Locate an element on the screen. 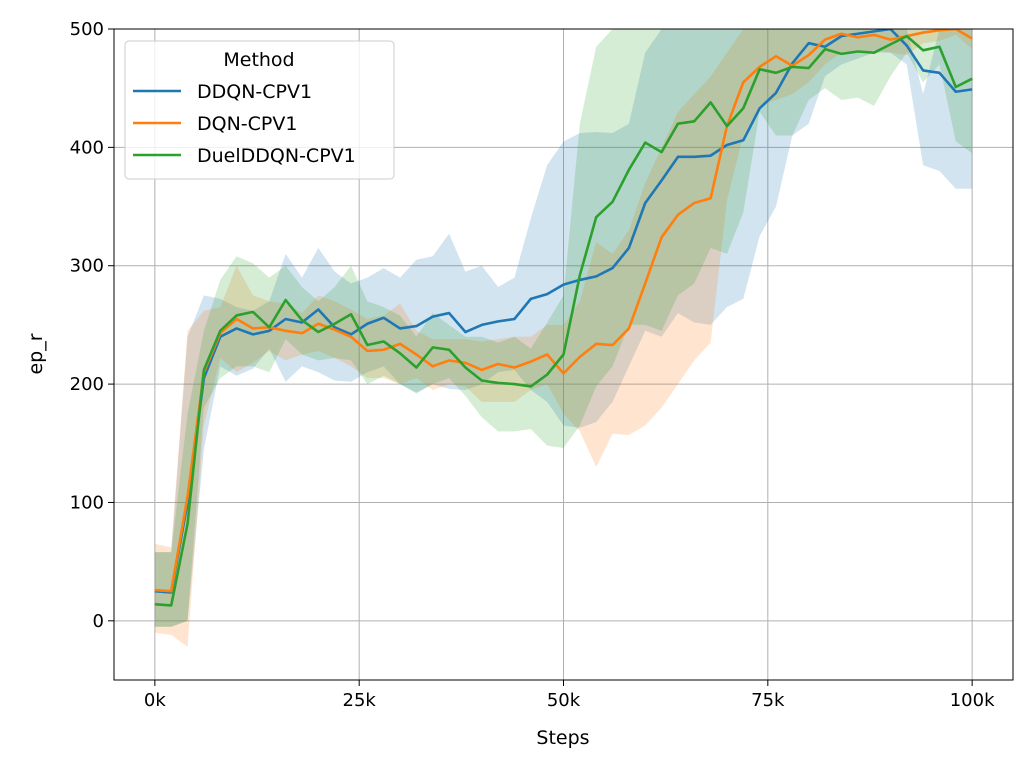 The image size is (1034, 777). y-tick-label: 200 is located at coordinates (87, 384).